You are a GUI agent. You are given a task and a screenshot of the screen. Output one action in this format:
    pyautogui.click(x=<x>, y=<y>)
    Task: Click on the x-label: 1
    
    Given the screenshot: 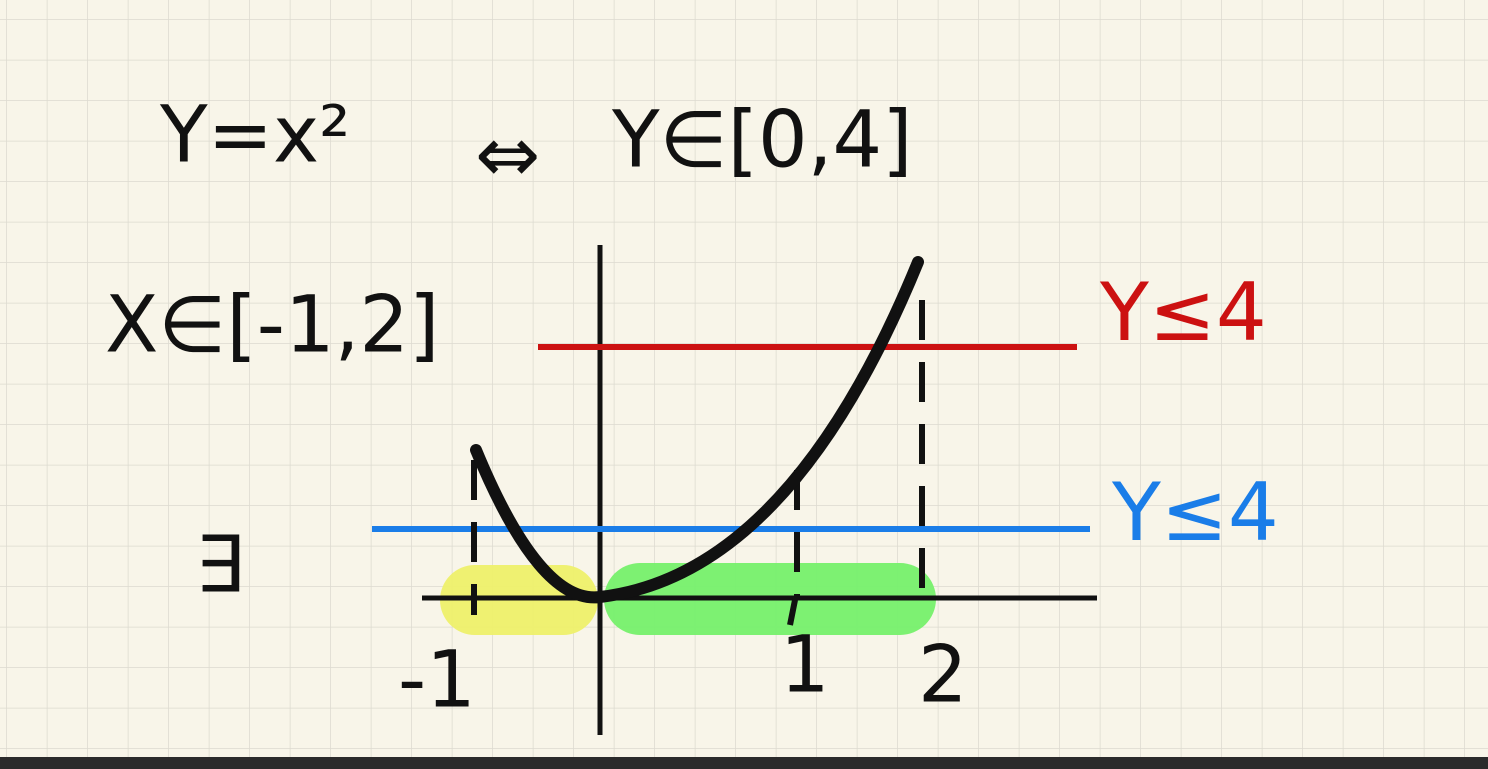 What is the action you would take?
    pyautogui.click(x=805, y=665)
    